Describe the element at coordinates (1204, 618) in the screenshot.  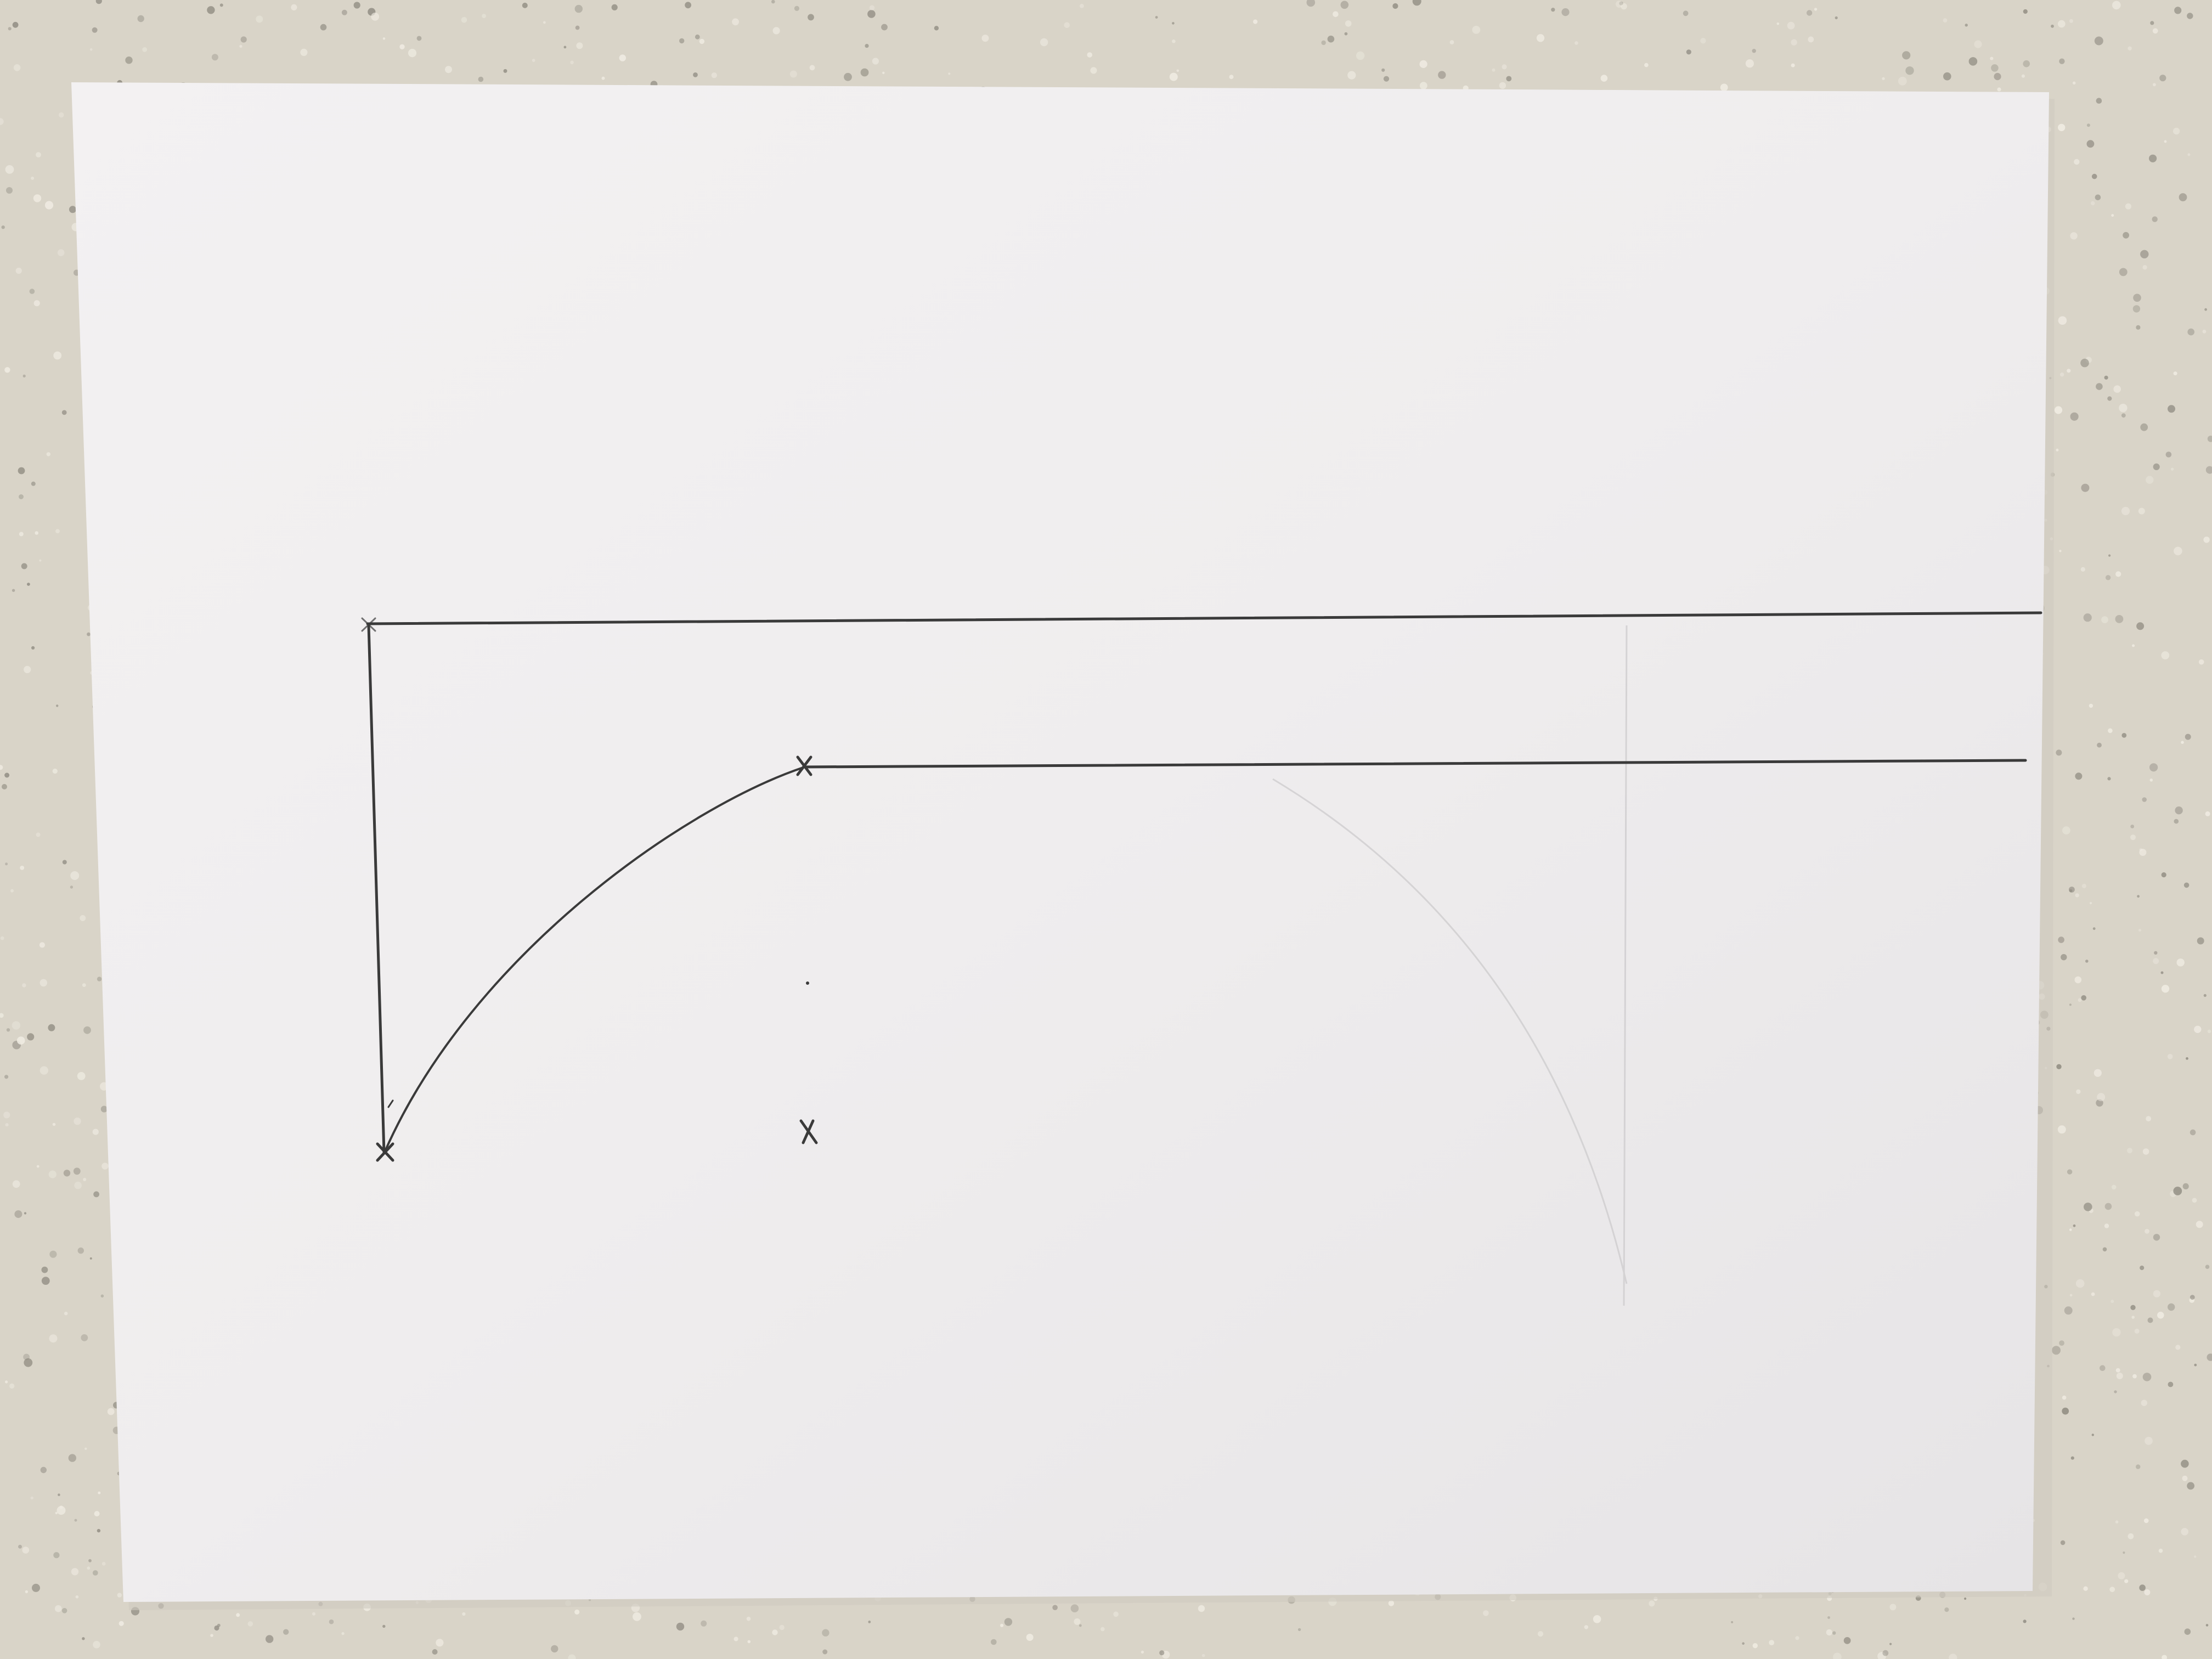
I see `top-horizontal-line` at that location.